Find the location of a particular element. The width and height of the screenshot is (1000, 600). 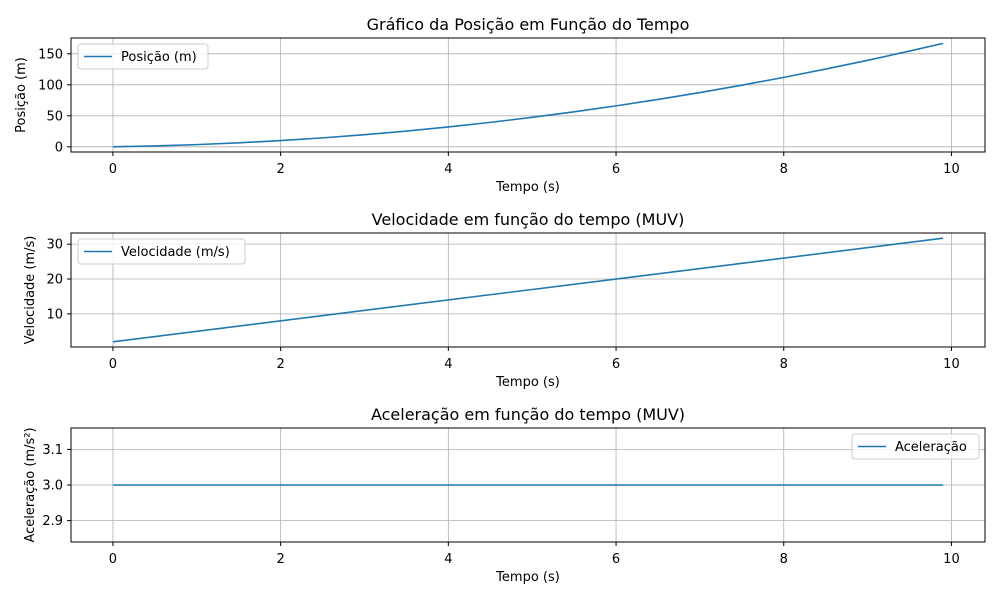

y-tick-label: 2.9 is located at coordinates (52, 521).